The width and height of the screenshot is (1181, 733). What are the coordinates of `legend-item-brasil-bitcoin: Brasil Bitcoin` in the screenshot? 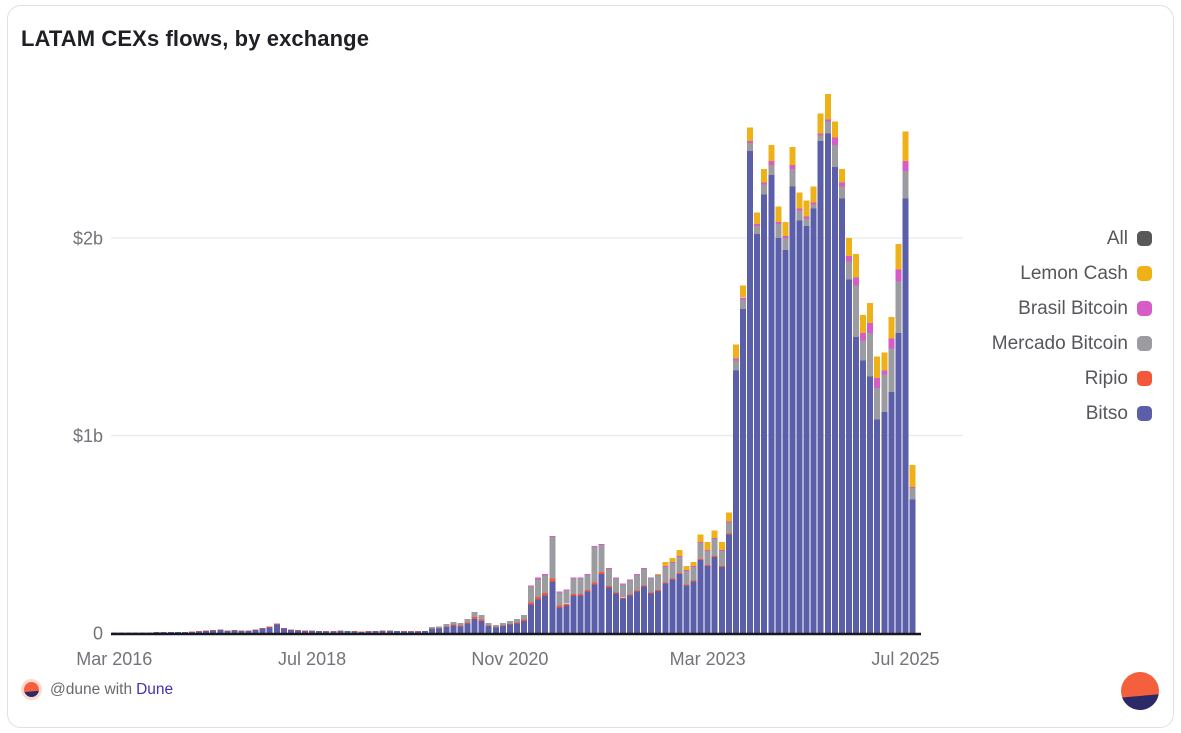 It's located at (1072, 308).